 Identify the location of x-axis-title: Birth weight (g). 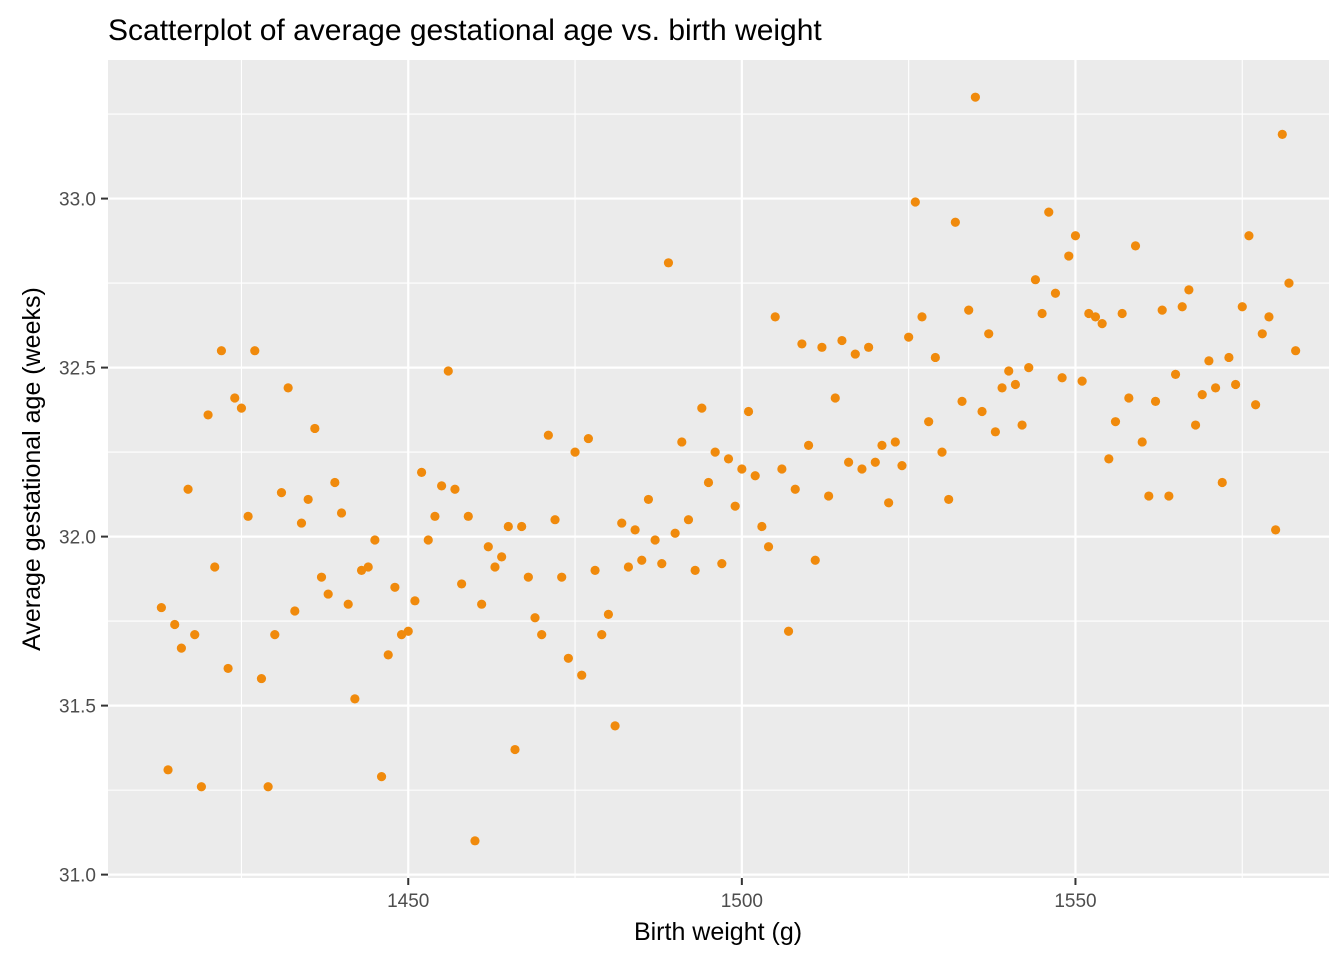
(718, 932).